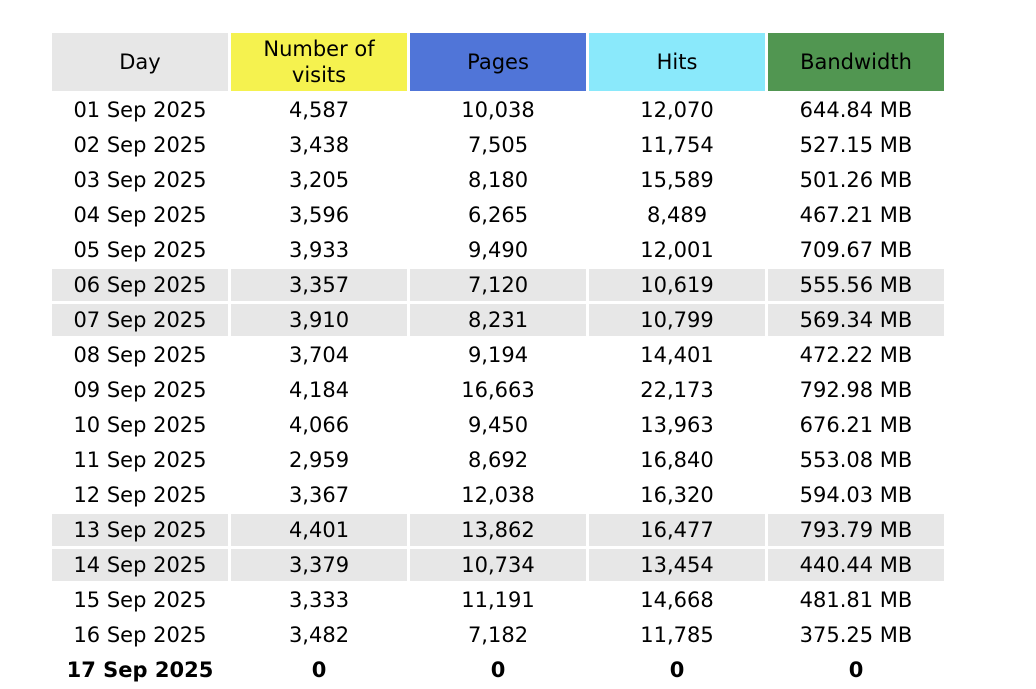 This screenshot has height=689, width=1036. I want to click on column-header-pages: Pages, so click(498, 62).